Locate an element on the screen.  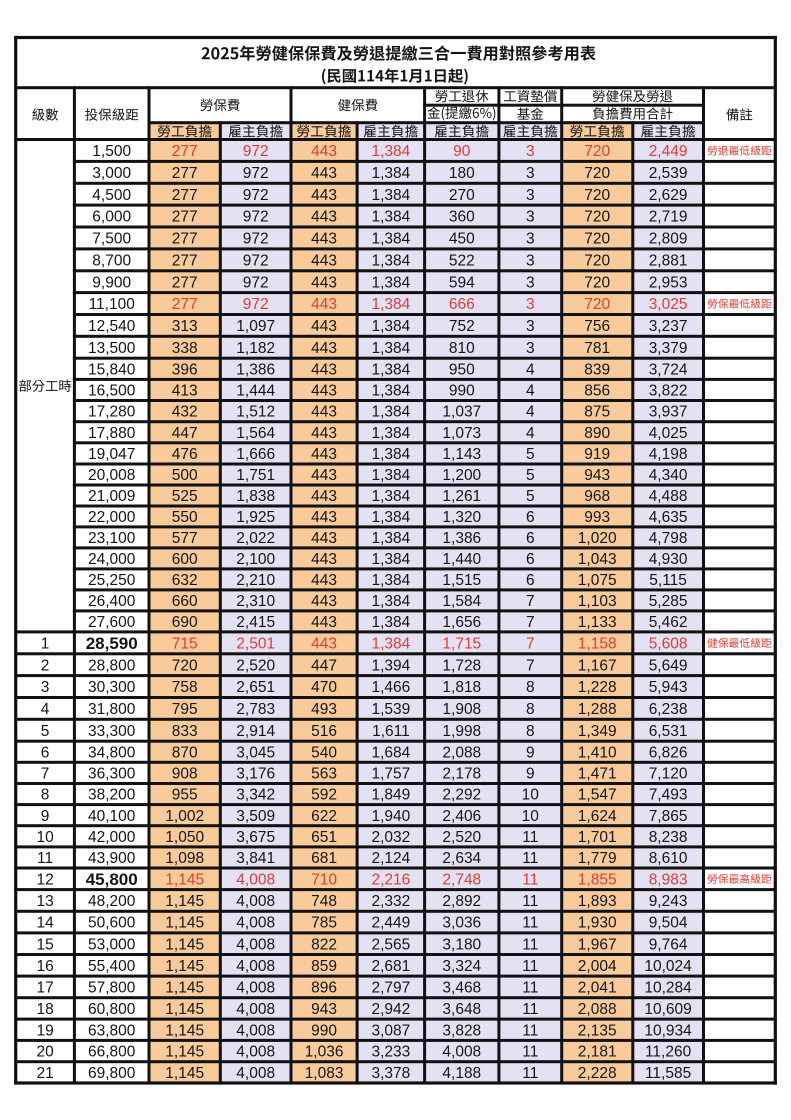
svg-text: 338 is located at coordinates (185, 348).